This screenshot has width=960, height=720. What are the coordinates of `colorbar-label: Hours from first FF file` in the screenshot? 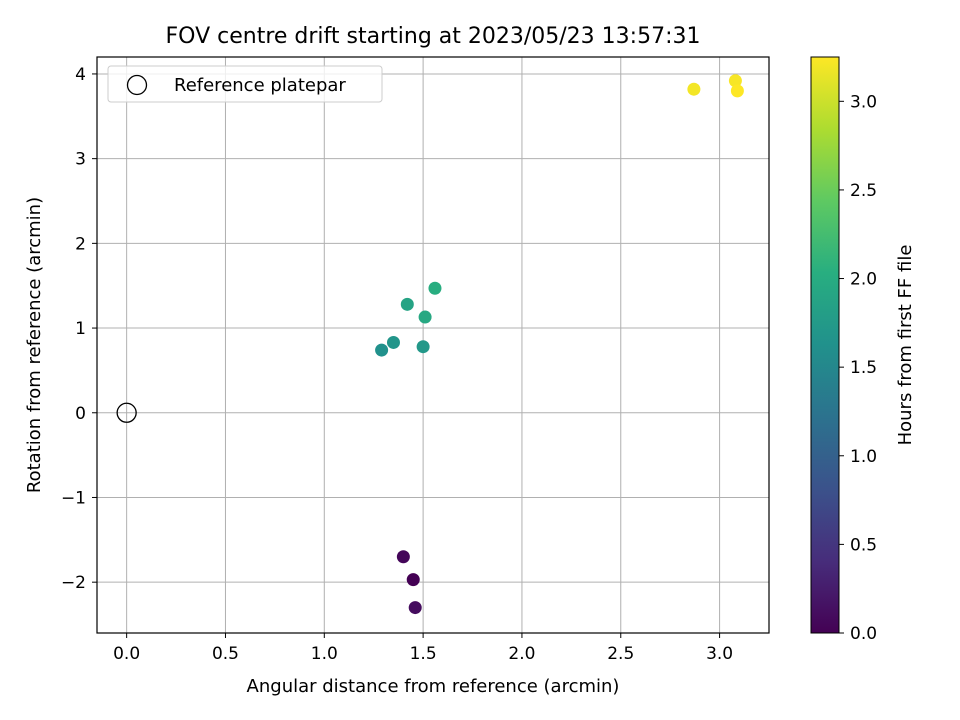 It's located at (905, 345).